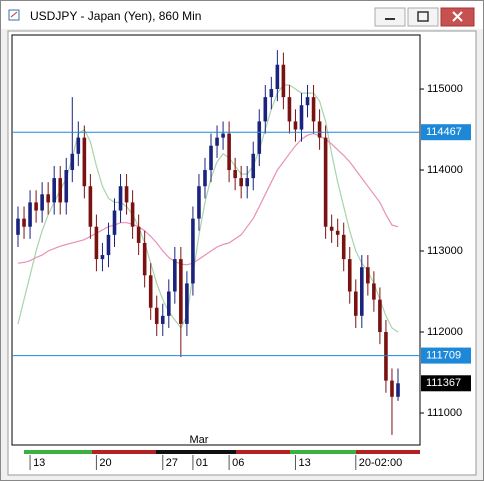 Image resolution: width=484 pixels, height=481 pixels. What do you see at coordinates (390, 17) in the screenshot?
I see `minimize-button` at bounding box center [390, 17].